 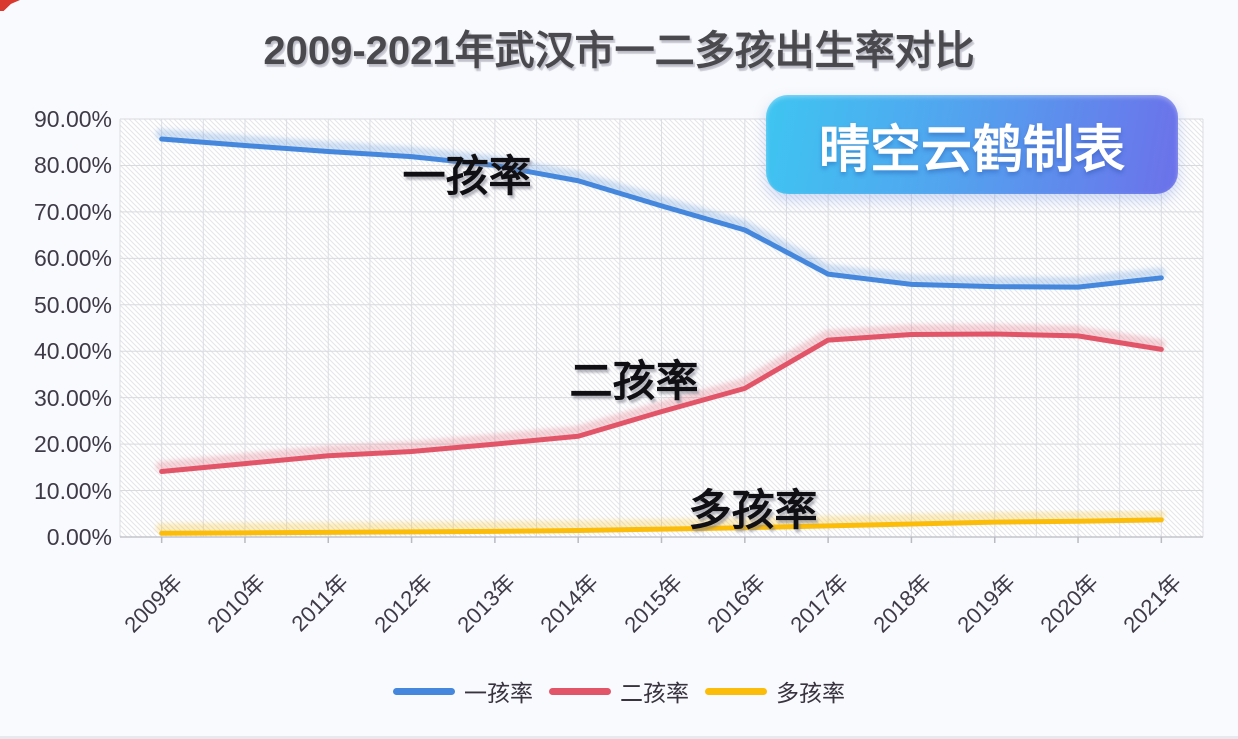 I want to click on x-tick-label: 2014年, so click(x=569, y=603).